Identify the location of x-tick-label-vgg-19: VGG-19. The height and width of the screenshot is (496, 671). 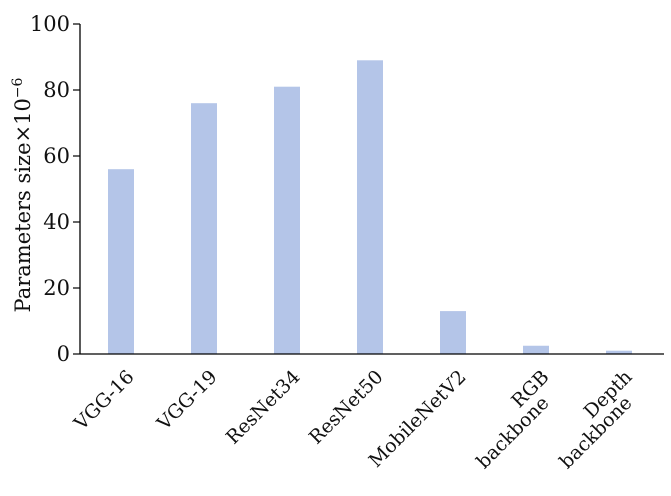
(186, 400).